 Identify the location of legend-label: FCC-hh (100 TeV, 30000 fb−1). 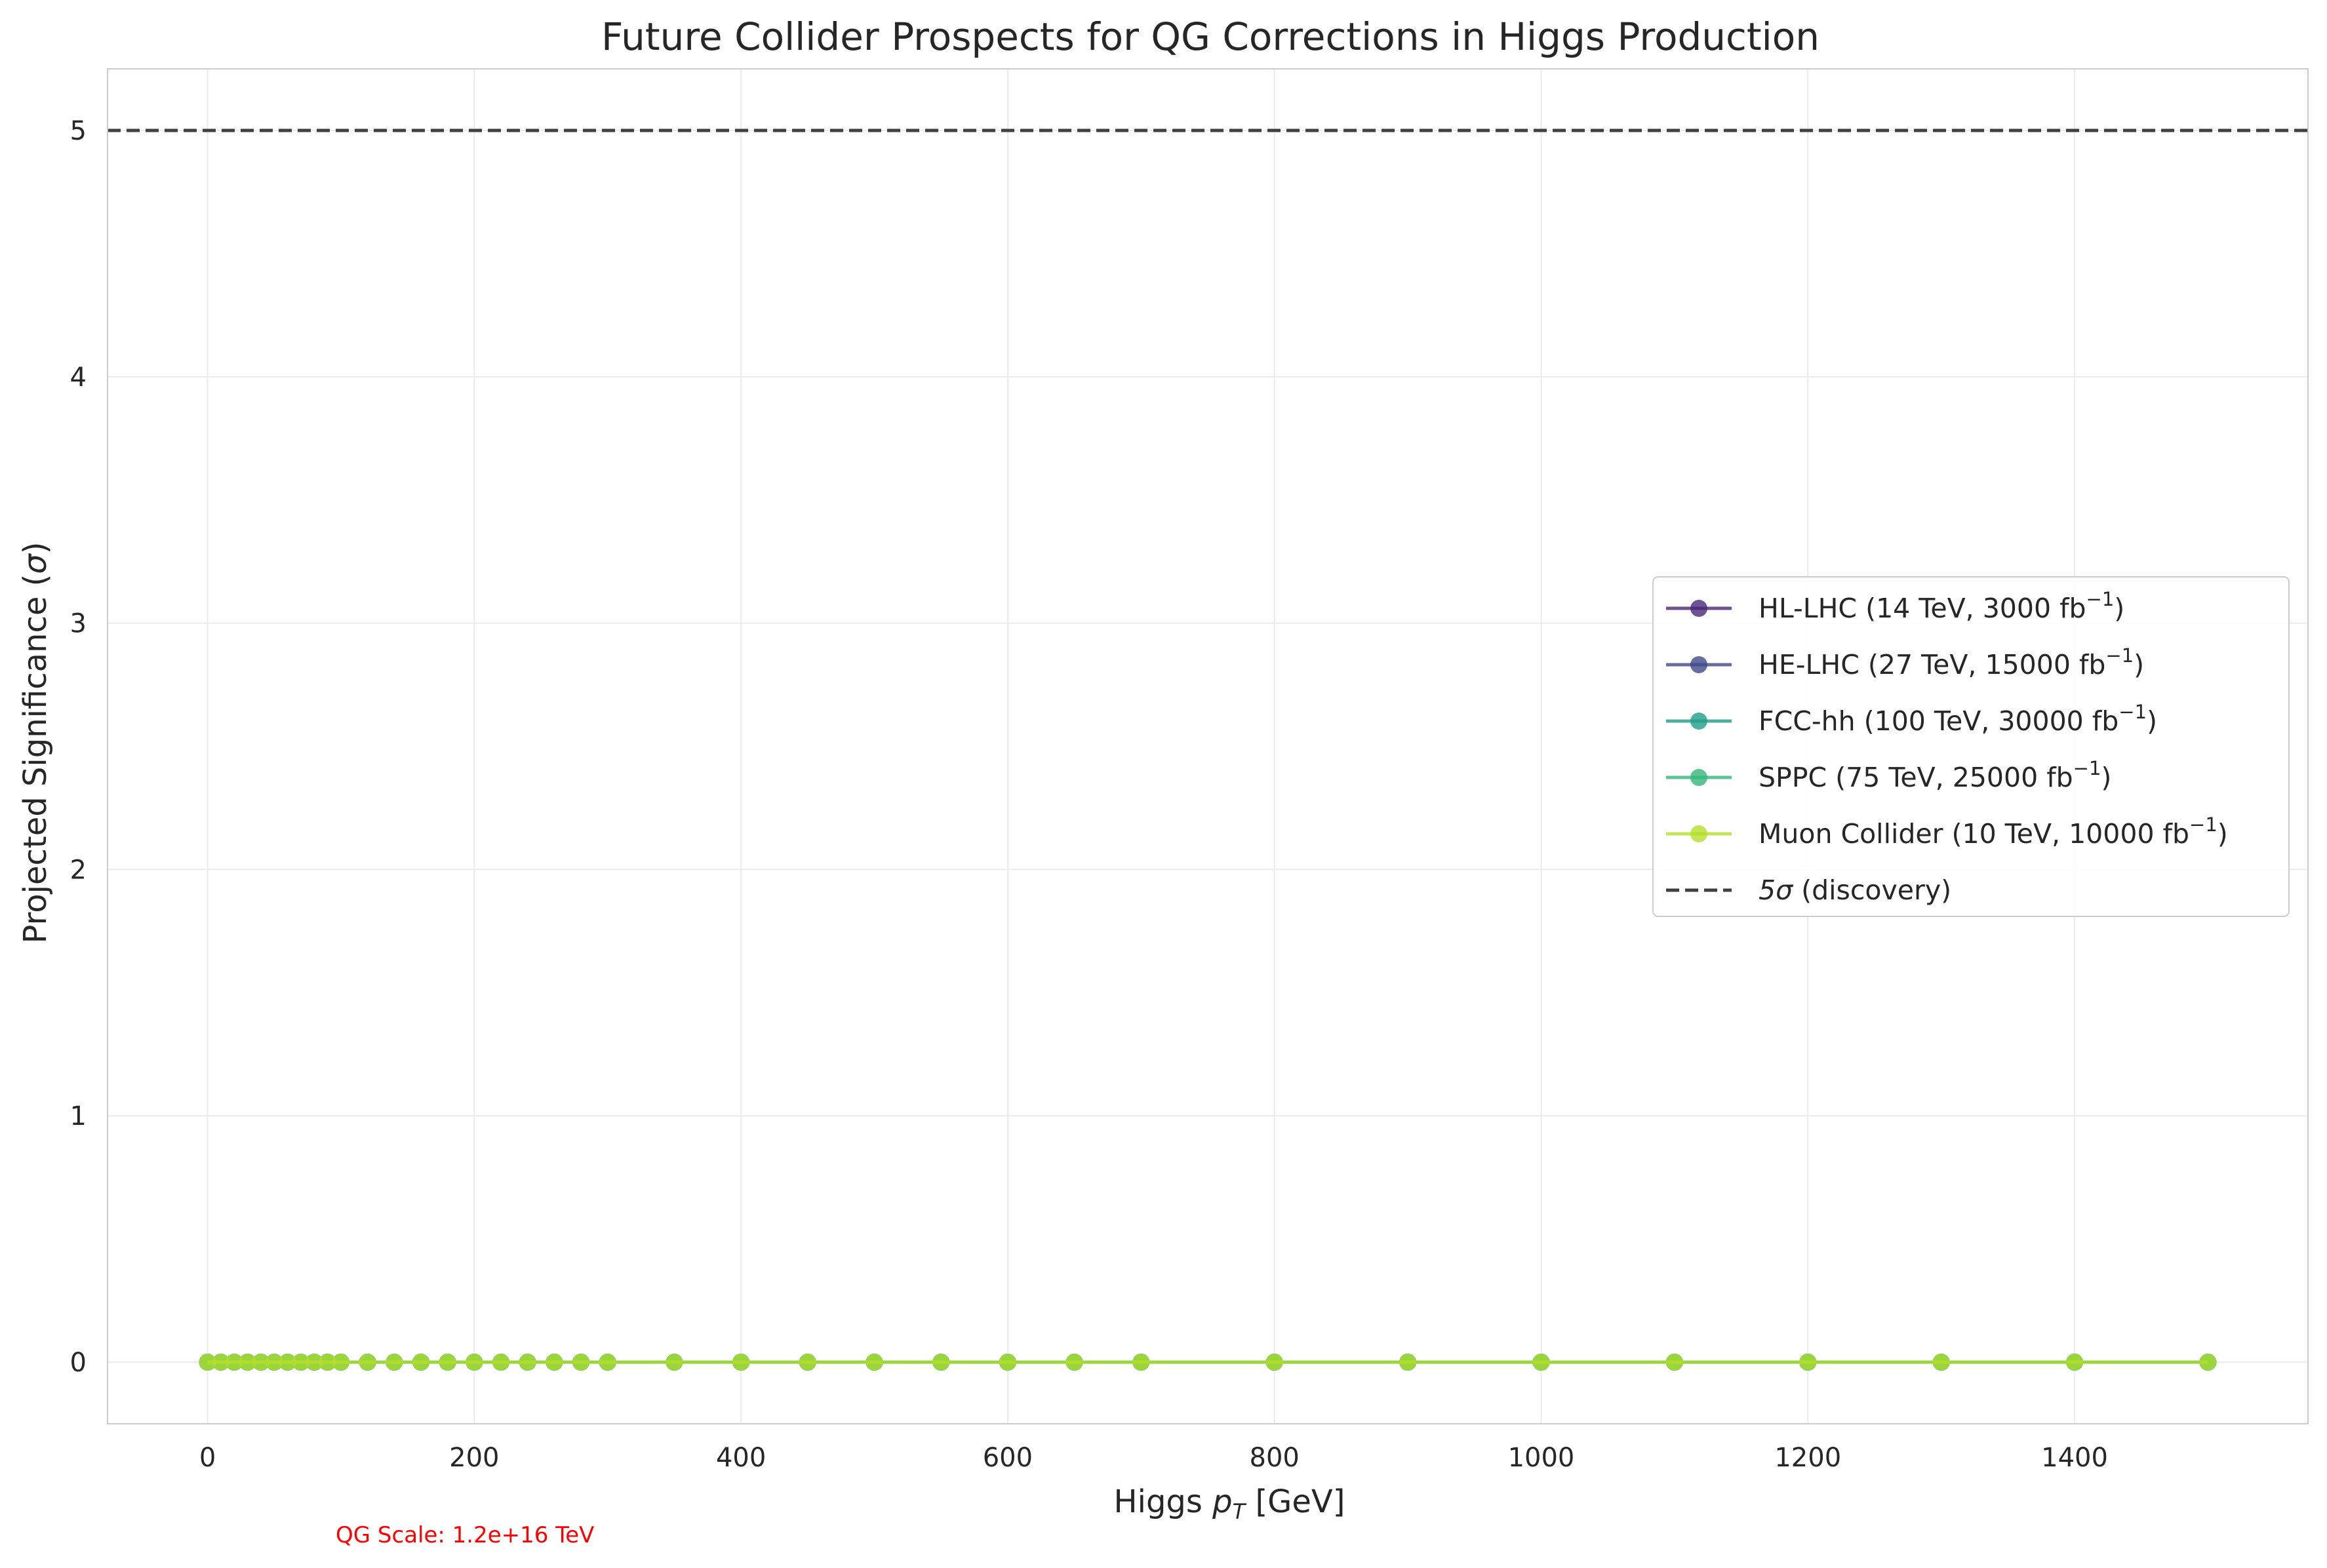
(1958, 719).